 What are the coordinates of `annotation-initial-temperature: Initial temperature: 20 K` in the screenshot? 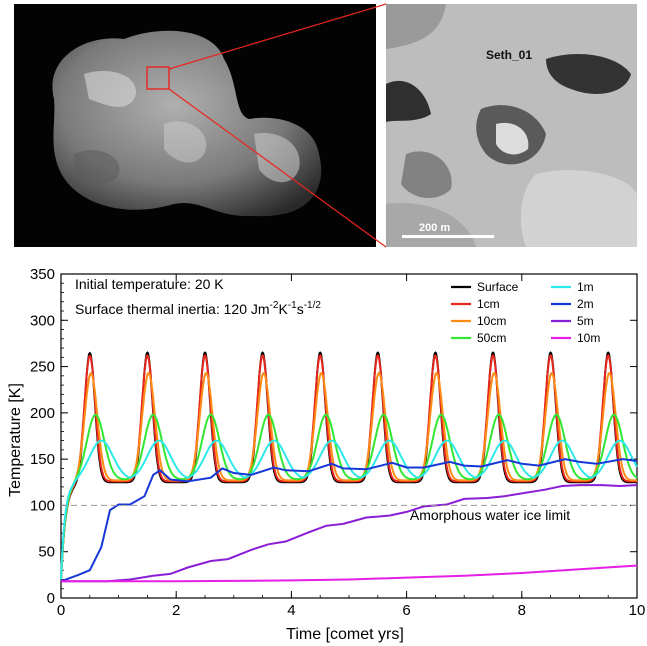 It's located at (149, 284).